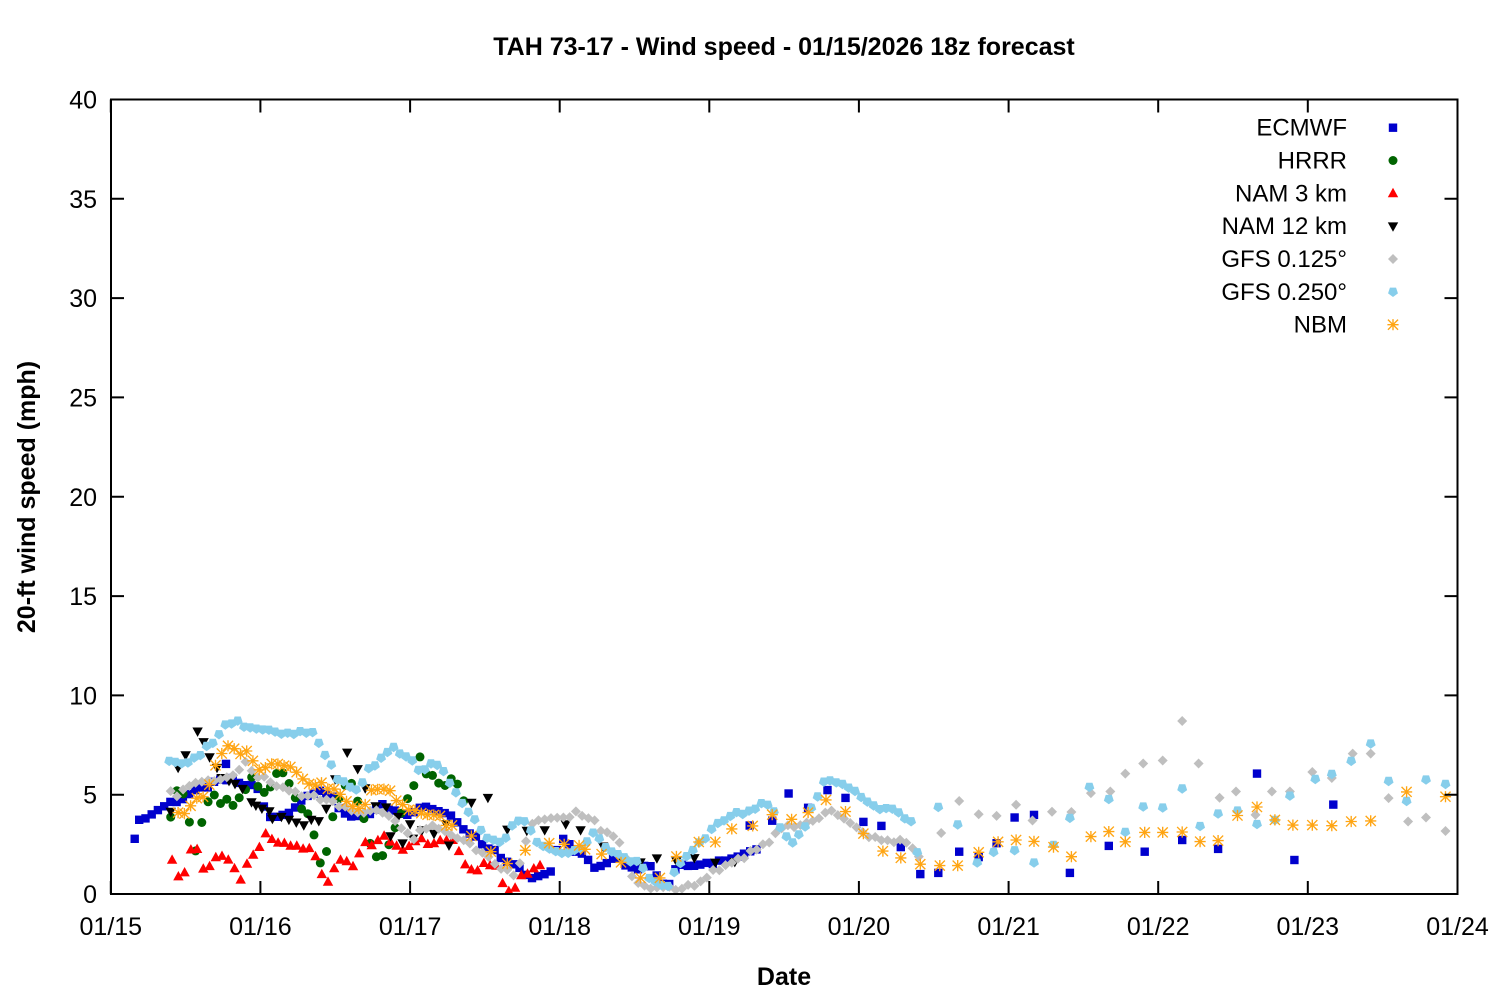  What do you see at coordinates (90, 796) in the screenshot?
I see `svg-text: 5` at bounding box center [90, 796].